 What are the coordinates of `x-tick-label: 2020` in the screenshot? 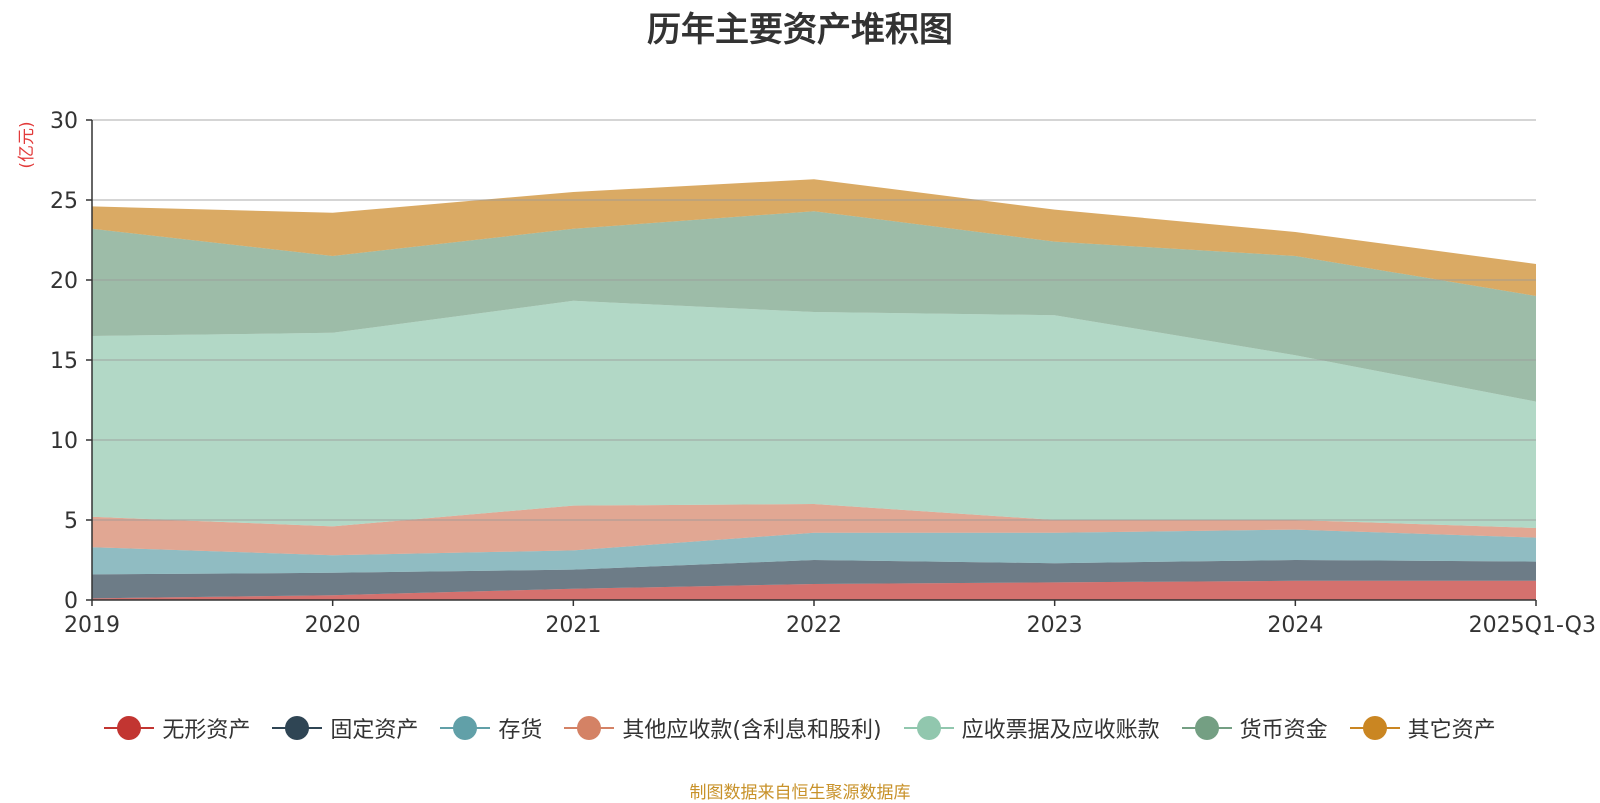 It's located at (333, 625).